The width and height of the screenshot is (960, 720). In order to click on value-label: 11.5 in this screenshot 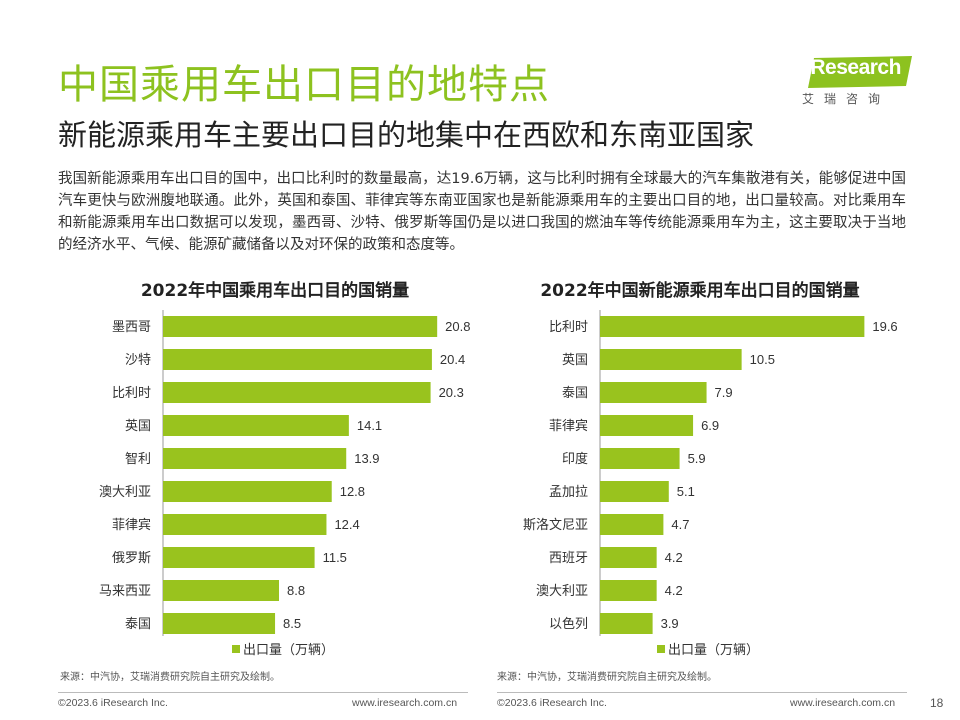, I will do `click(335, 557)`.